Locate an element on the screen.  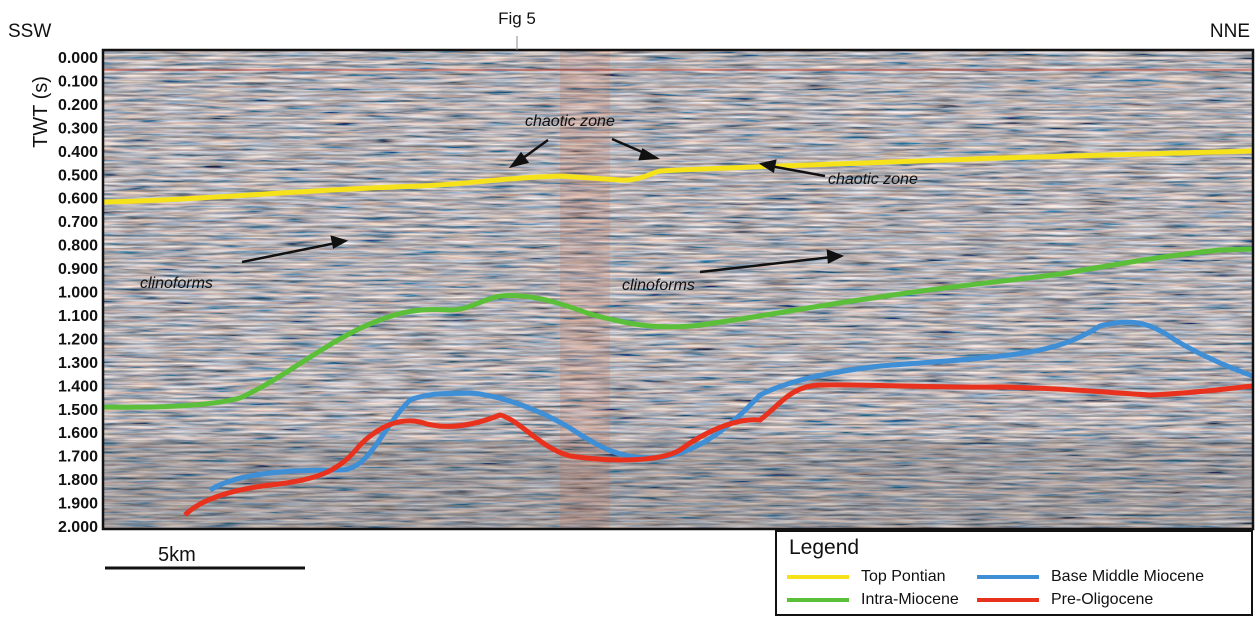
y-tick-label: 1.300 is located at coordinates (78, 363).